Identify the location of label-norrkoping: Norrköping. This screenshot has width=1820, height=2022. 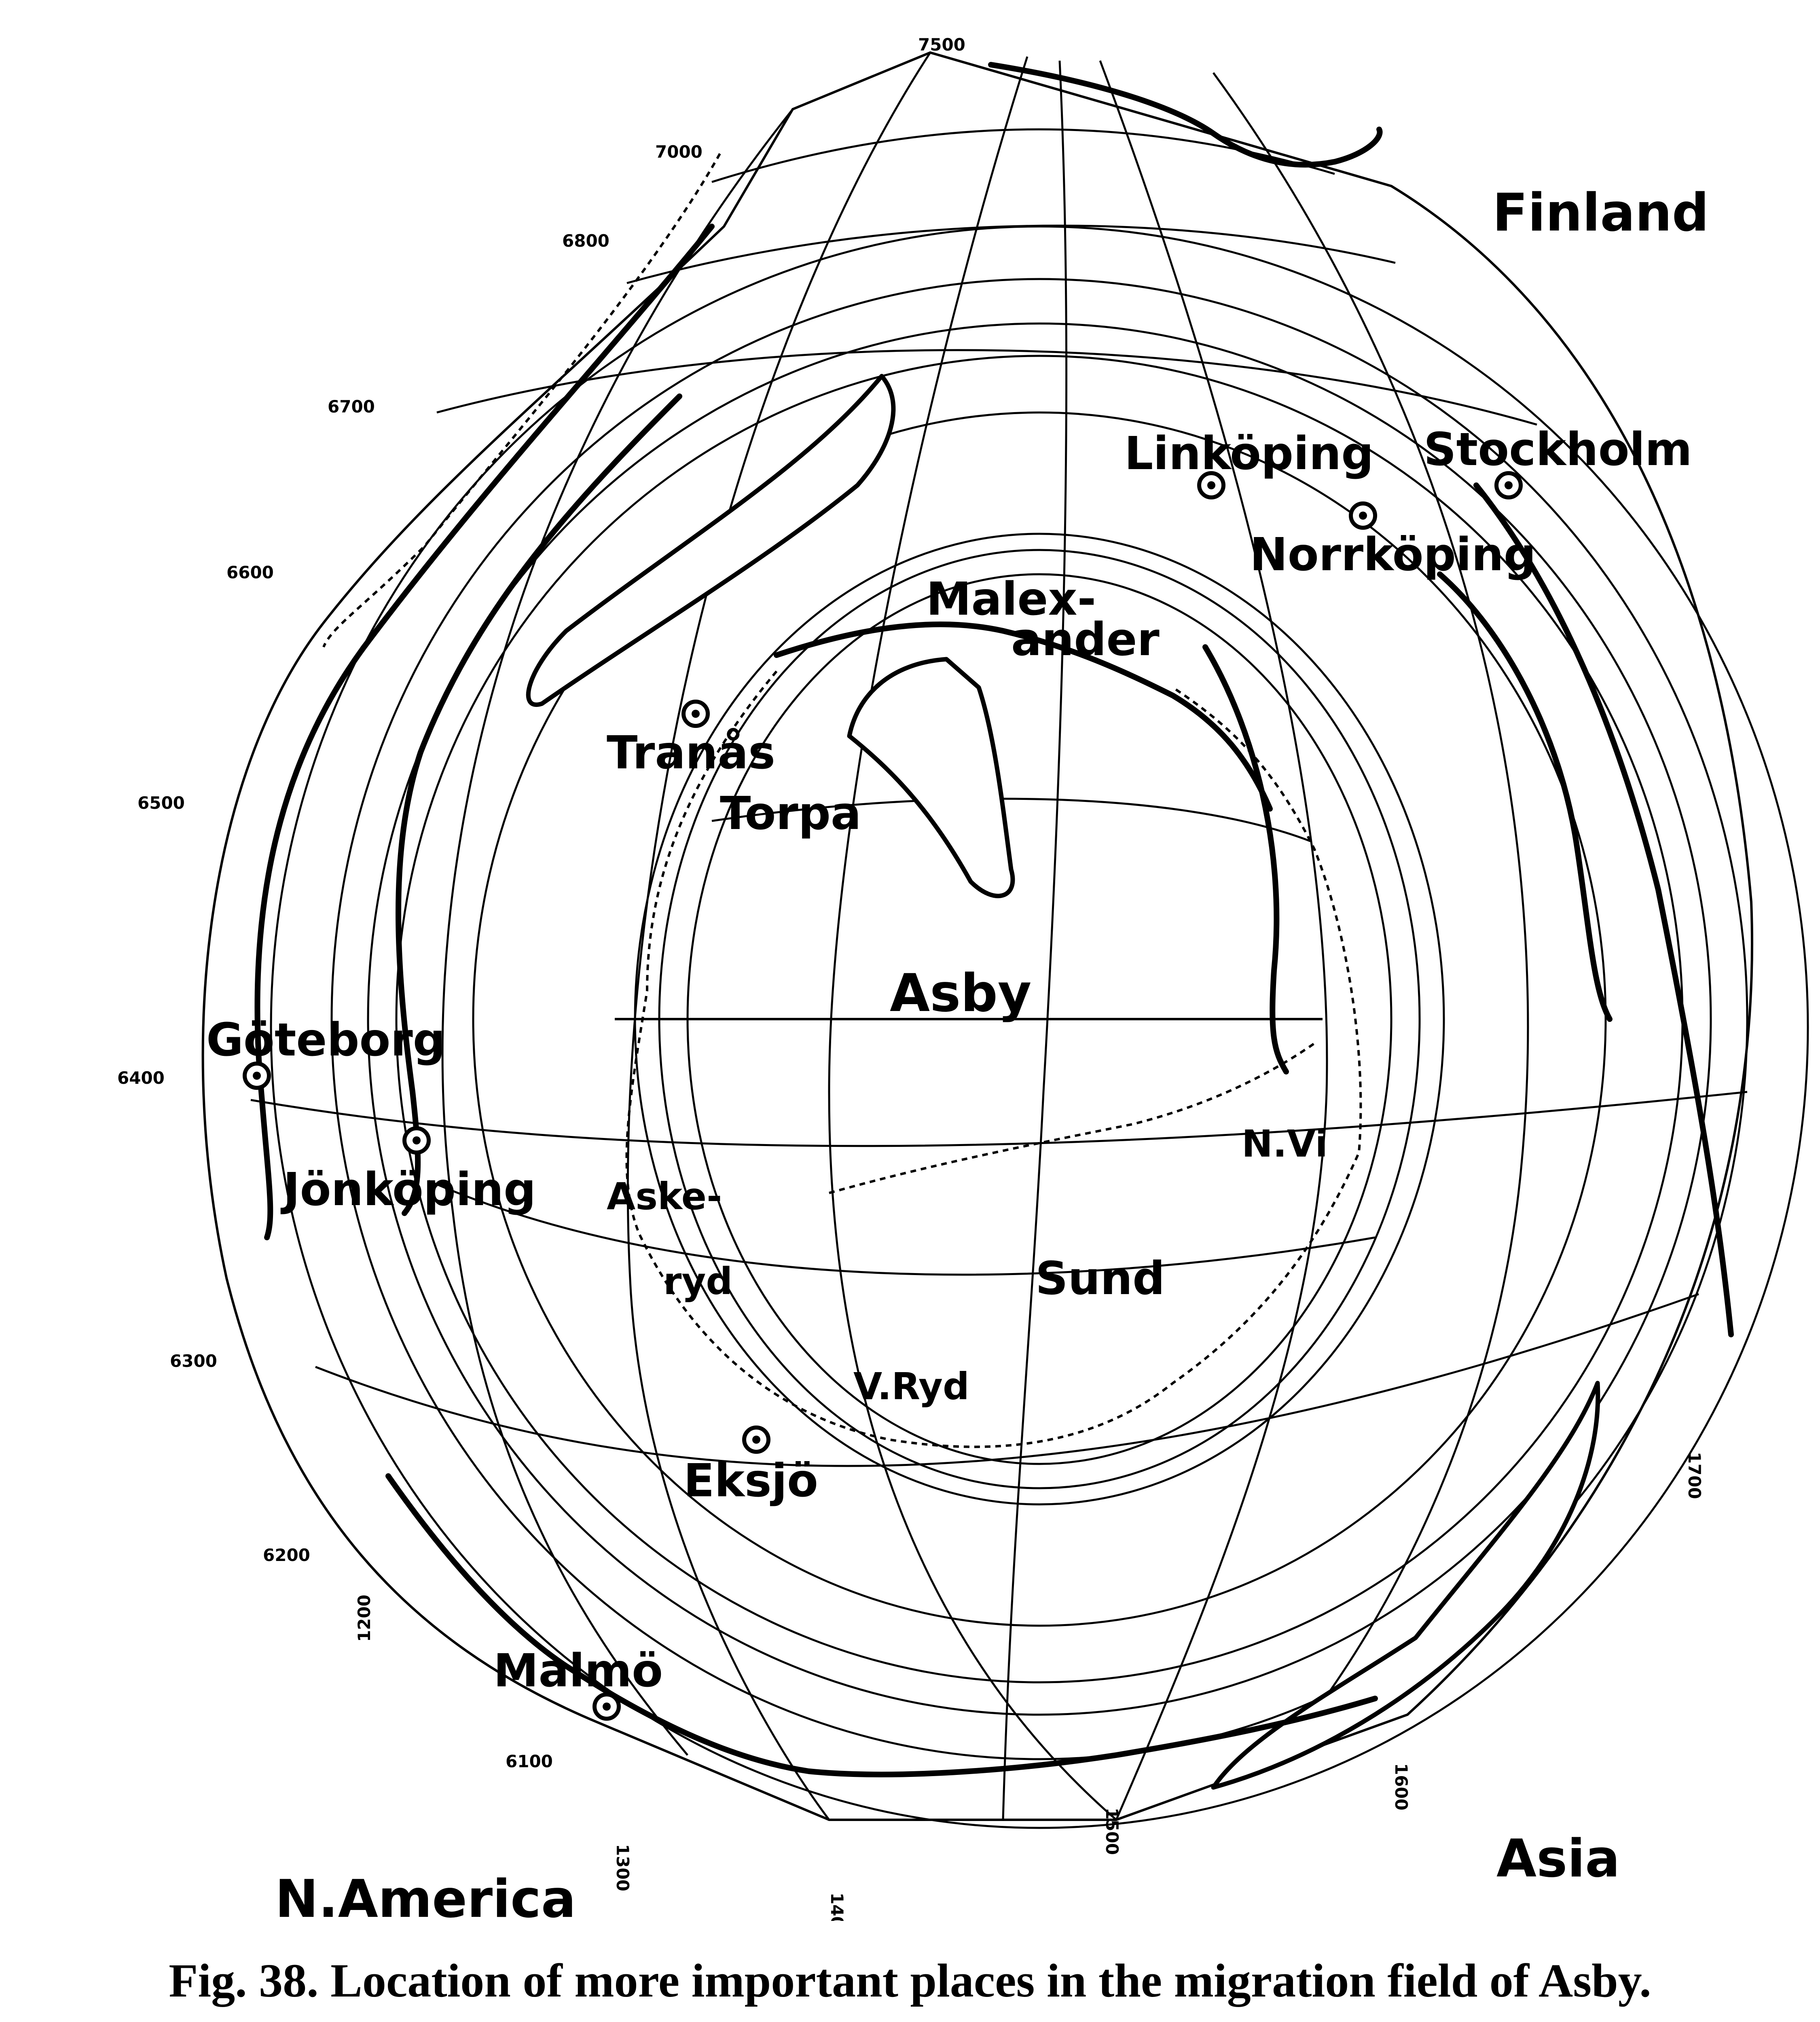
(1393, 555).